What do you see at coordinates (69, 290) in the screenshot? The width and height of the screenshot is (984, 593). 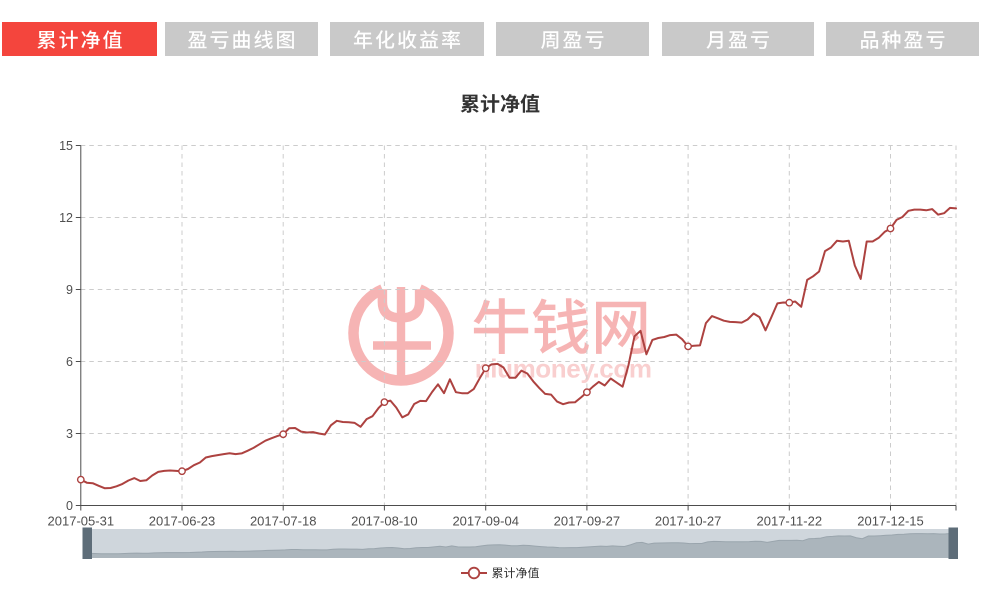 I see `svg-text: 9` at bounding box center [69, 290].